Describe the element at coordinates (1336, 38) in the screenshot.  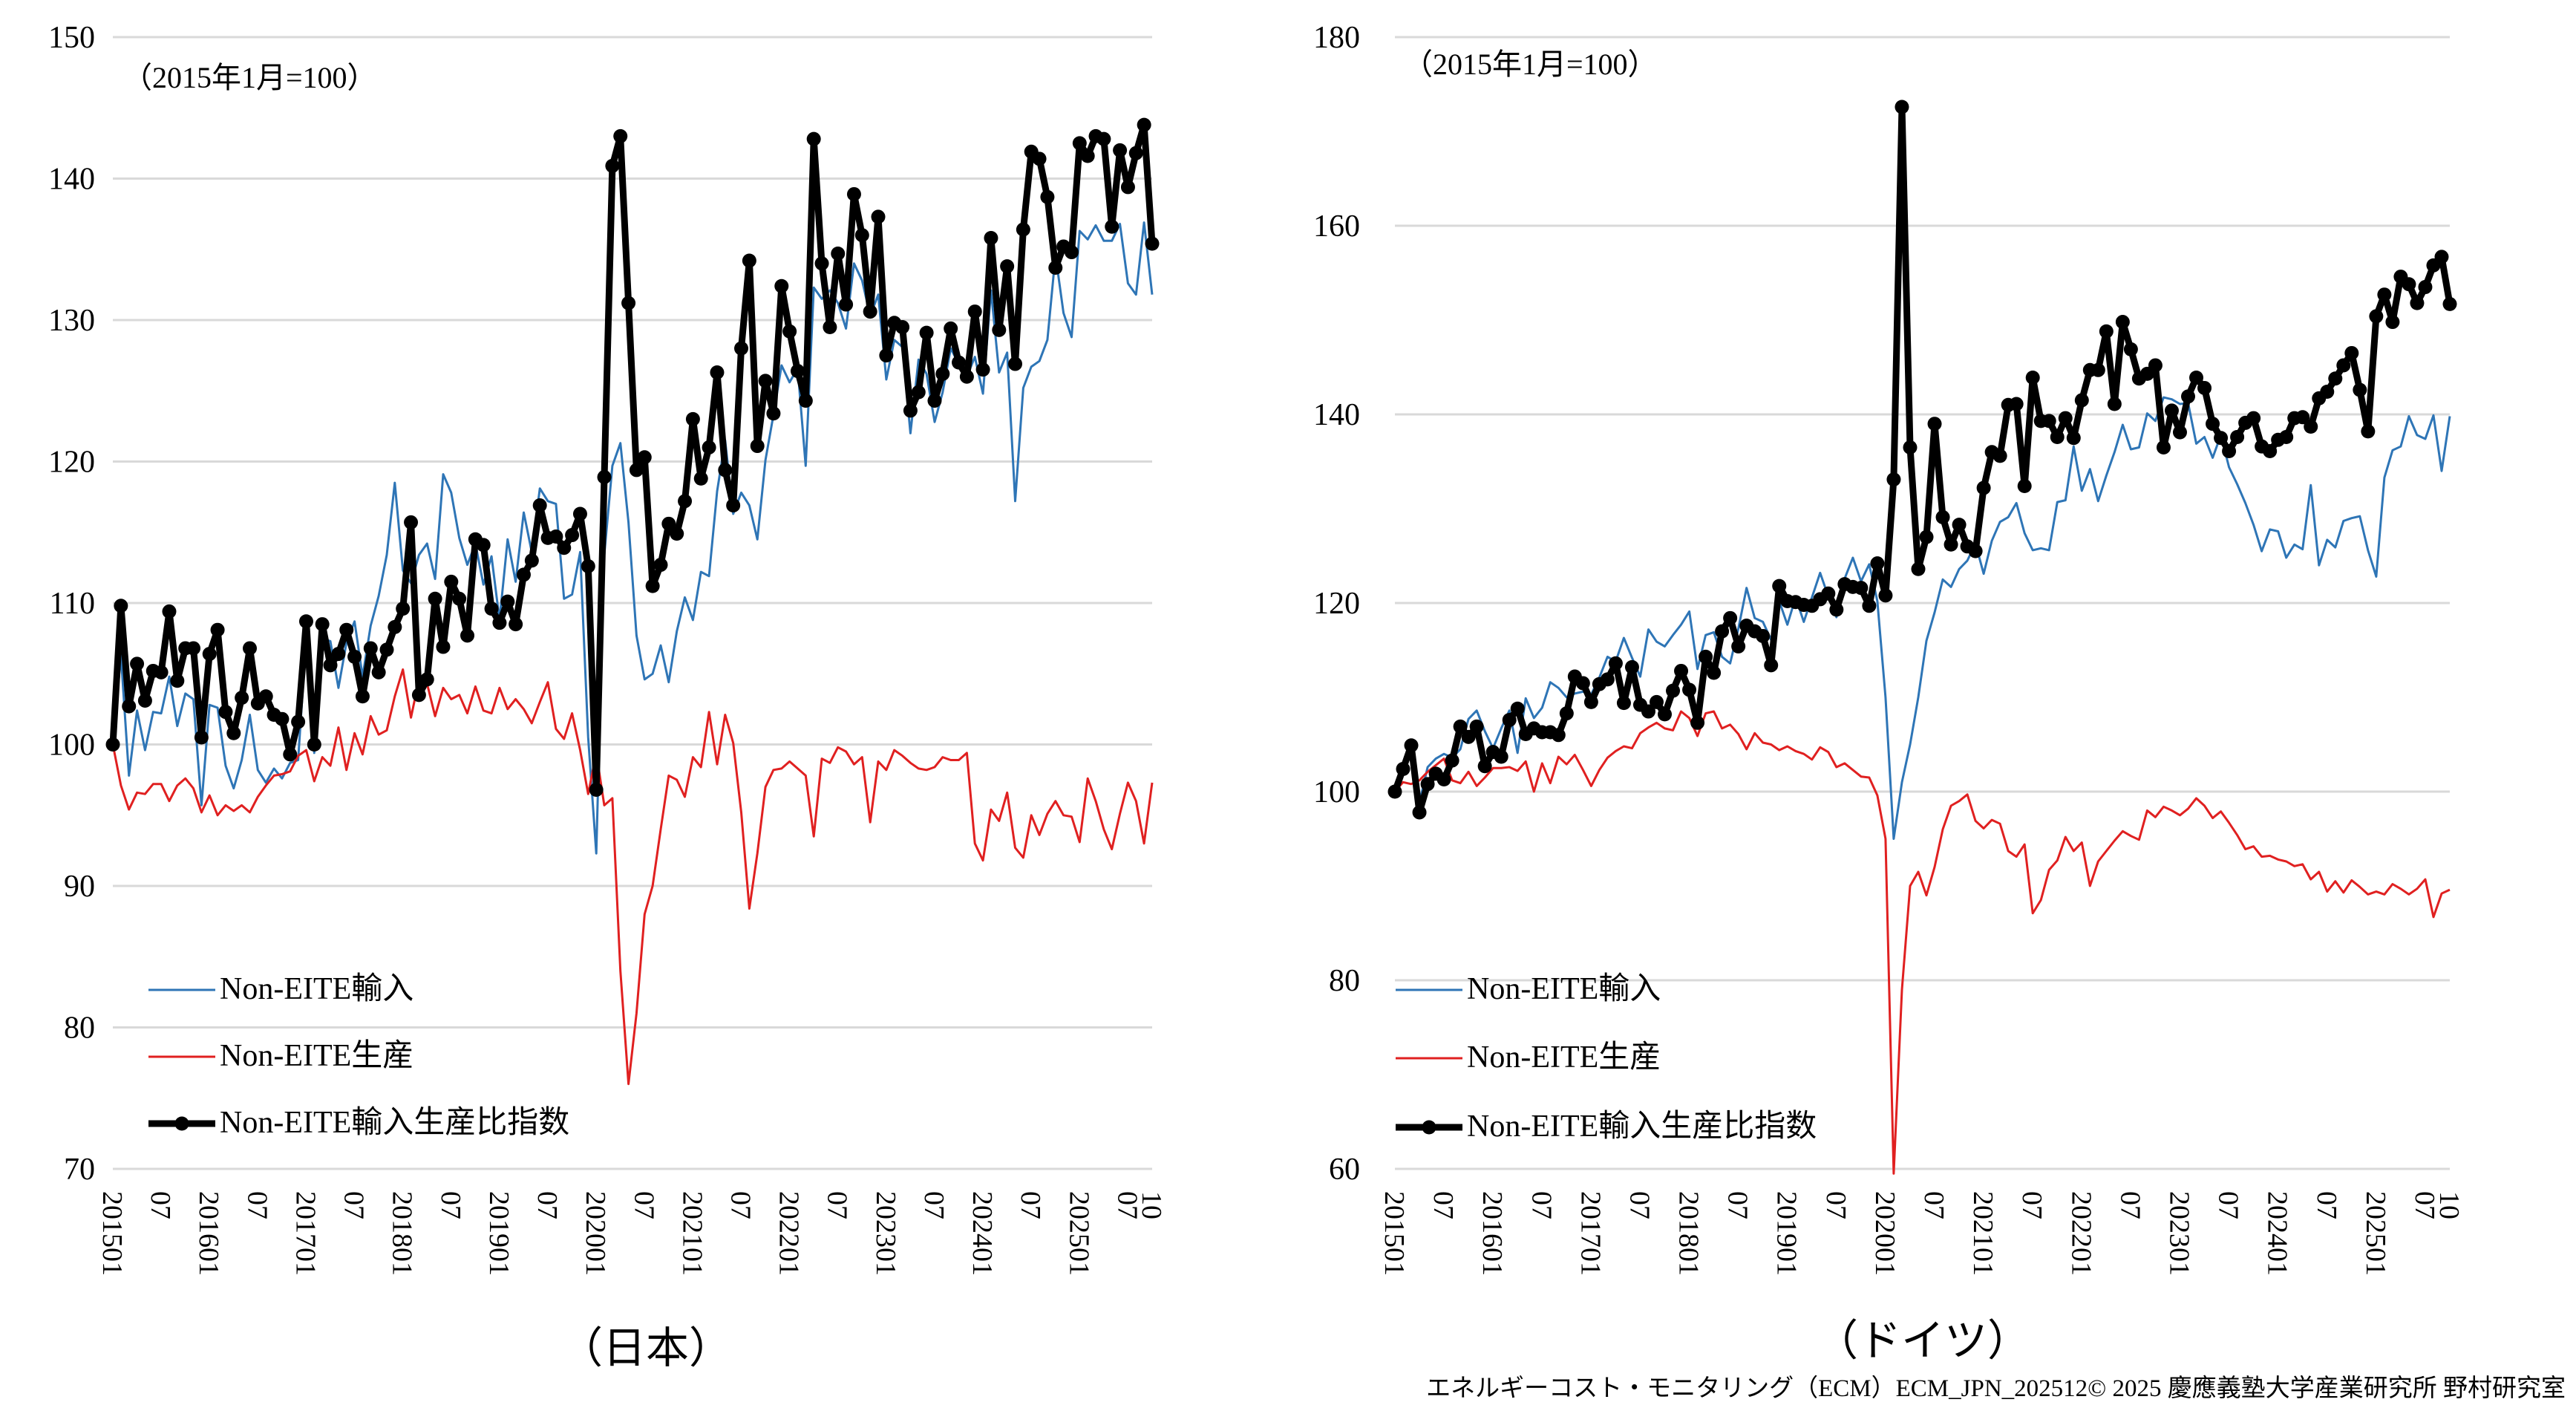
I see `y-tick-label: 180` at that location.